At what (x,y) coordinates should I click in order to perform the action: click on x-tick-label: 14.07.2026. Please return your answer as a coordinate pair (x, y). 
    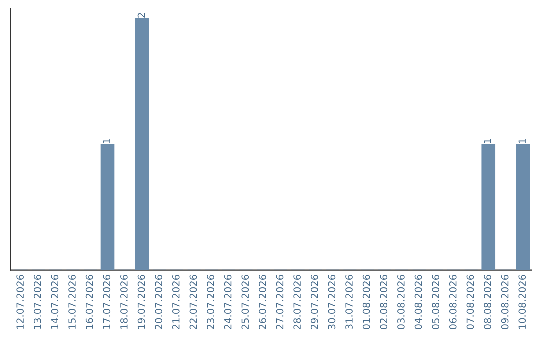
    Looking at the image, I should click on (55, 302).